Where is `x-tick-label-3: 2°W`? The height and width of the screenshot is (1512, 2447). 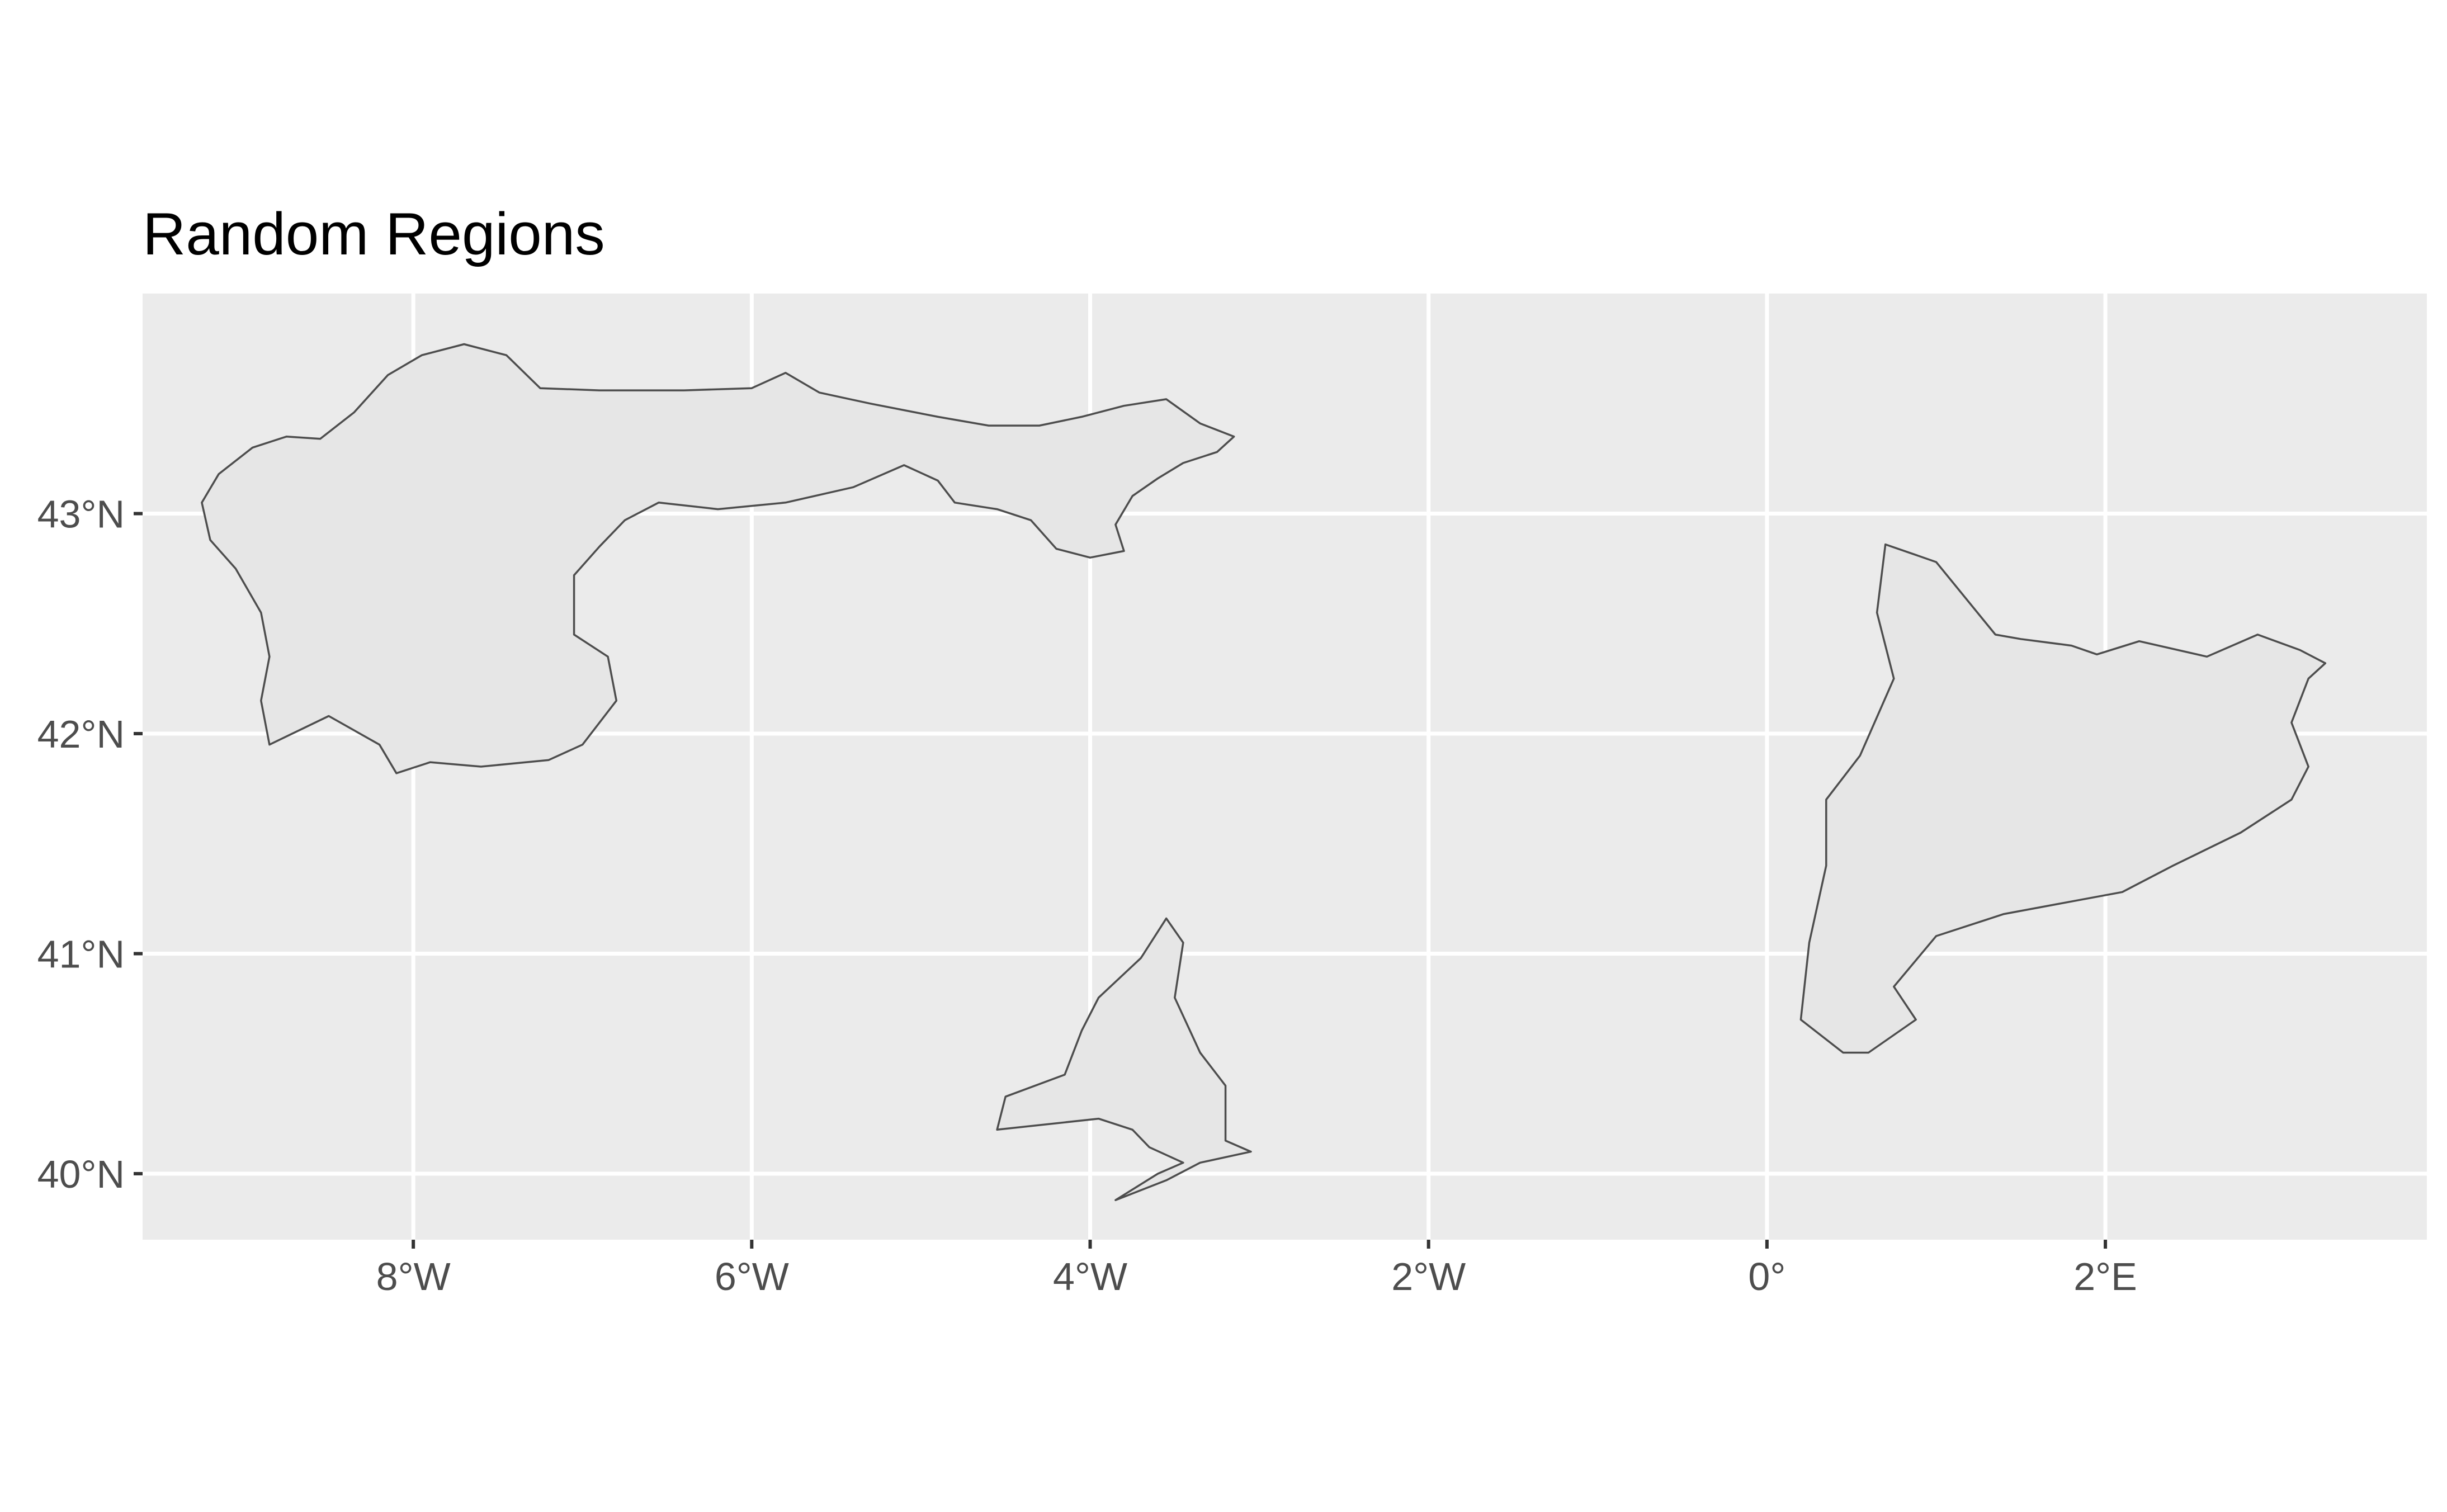
x-tick-label-3: 2°W is located at coordinates (1429, 1276).